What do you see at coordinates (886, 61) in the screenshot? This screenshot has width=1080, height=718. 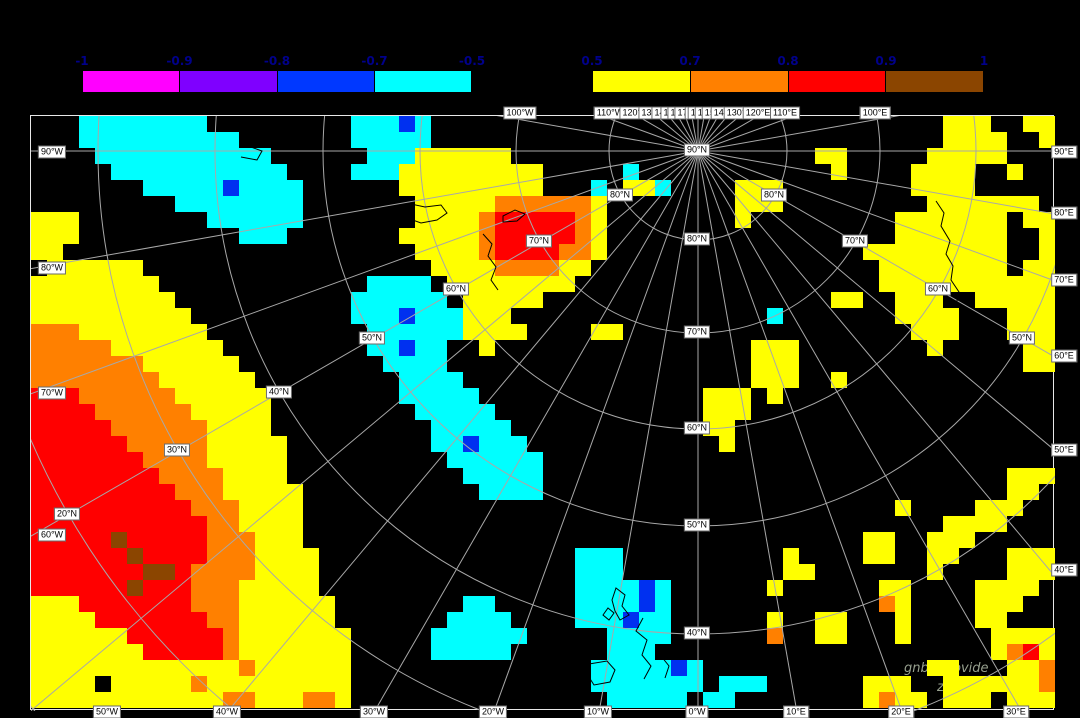 I see `colorbar-tick-label: 0.9` at bounding box center [886, 61].